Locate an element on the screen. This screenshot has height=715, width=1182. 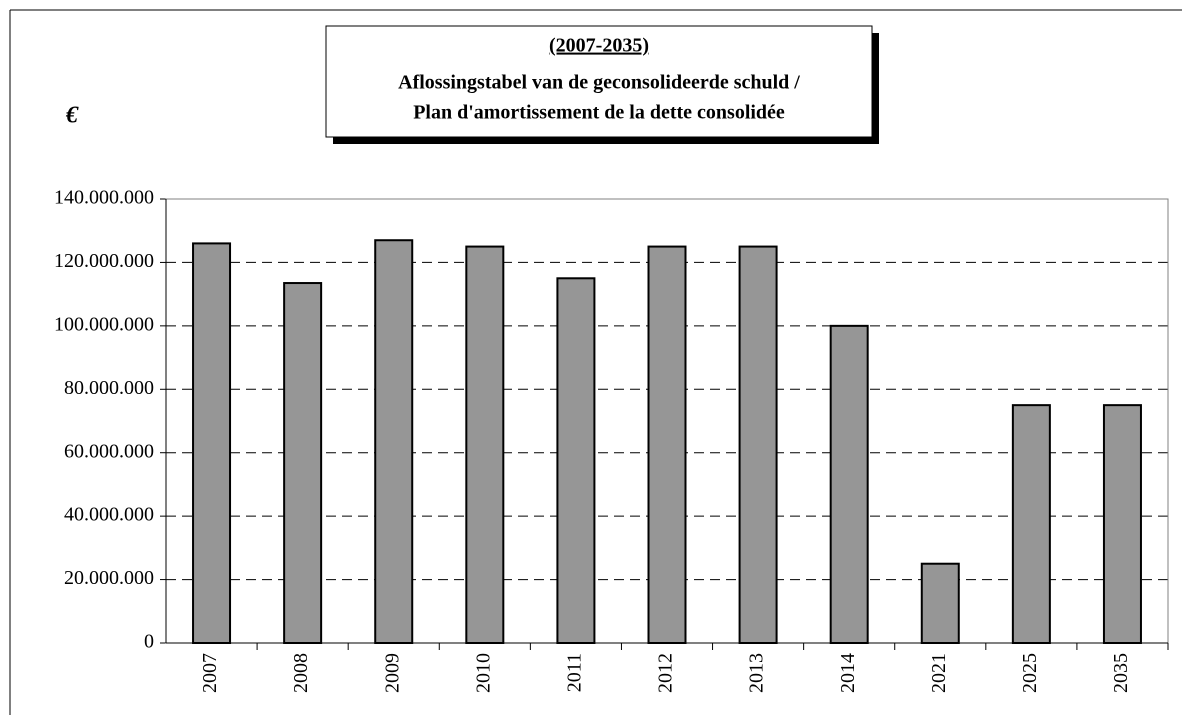
y-tick-label: 60.000.000 is located at coordinates (109, 451).